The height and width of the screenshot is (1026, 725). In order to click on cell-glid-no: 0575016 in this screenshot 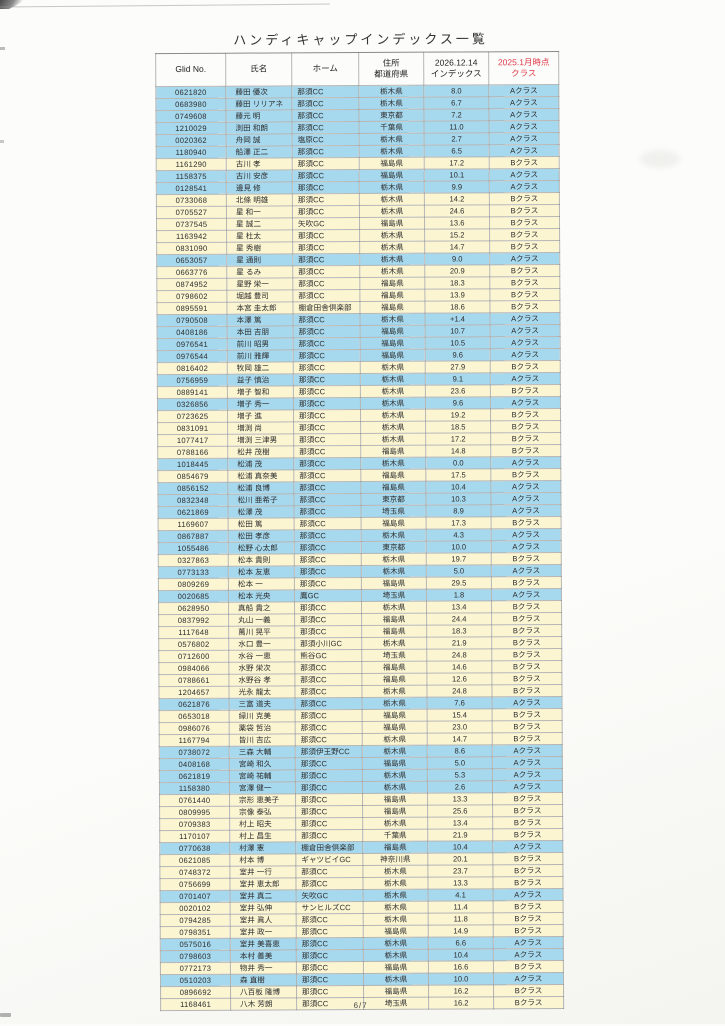, I will do `click(195, 944)`.